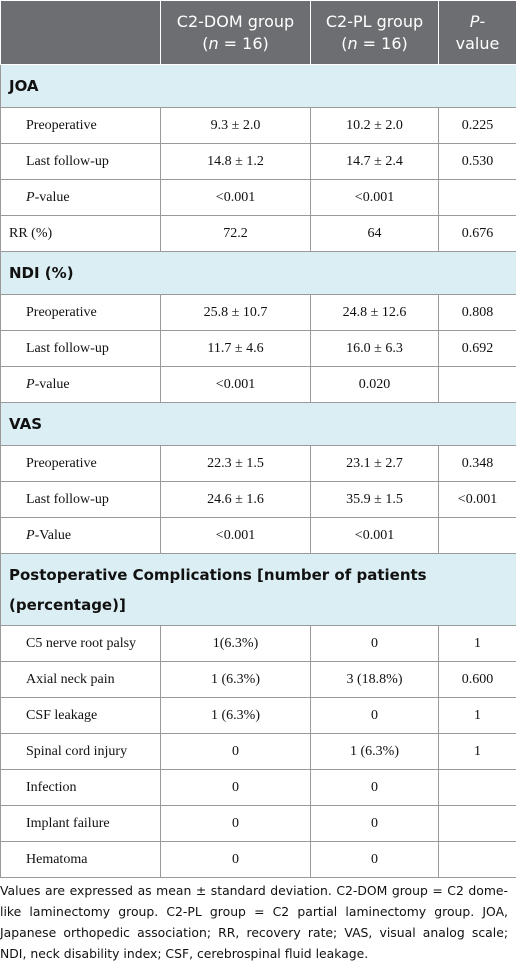 Image resolution: width=516 pixels, height=964 pixels. Describe the element at coordinates (477, 22) in the screenshot. I see `header-line: P-` at that location.